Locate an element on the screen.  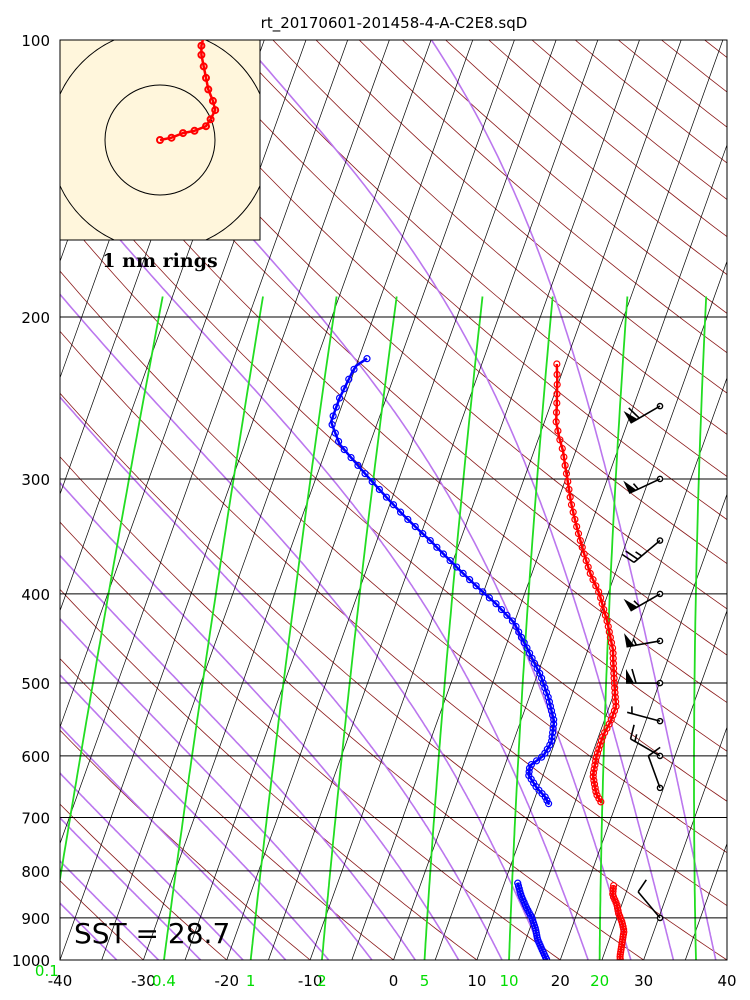
pressure-tick-label: 800 is located at coordinates (35, 872).